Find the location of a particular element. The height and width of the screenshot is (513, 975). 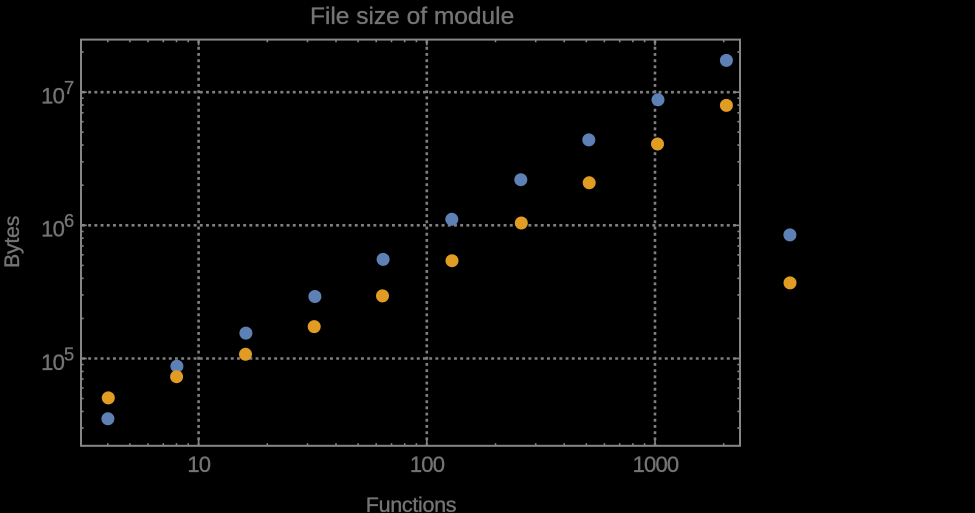

svg-text: File size of module is located at coordinates (412, 16).